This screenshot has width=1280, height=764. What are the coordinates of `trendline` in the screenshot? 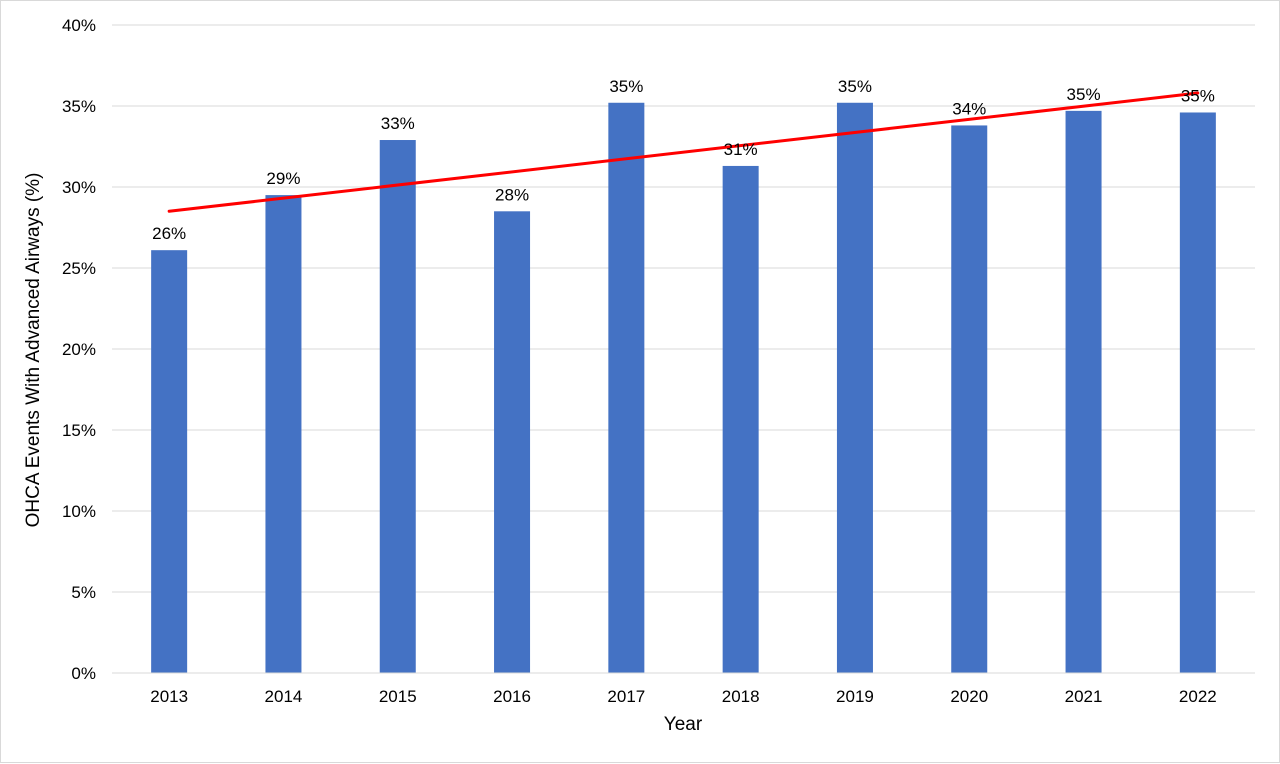 It's located at (683, 152).